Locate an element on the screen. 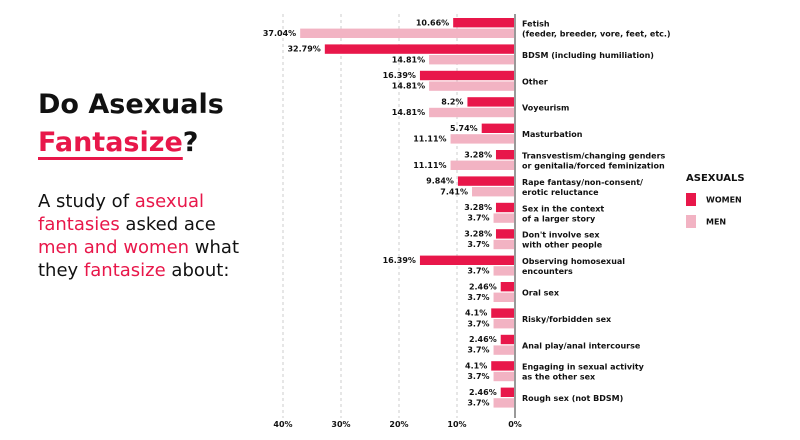  category-label-line: encounters is located at coordinates (547, 271).